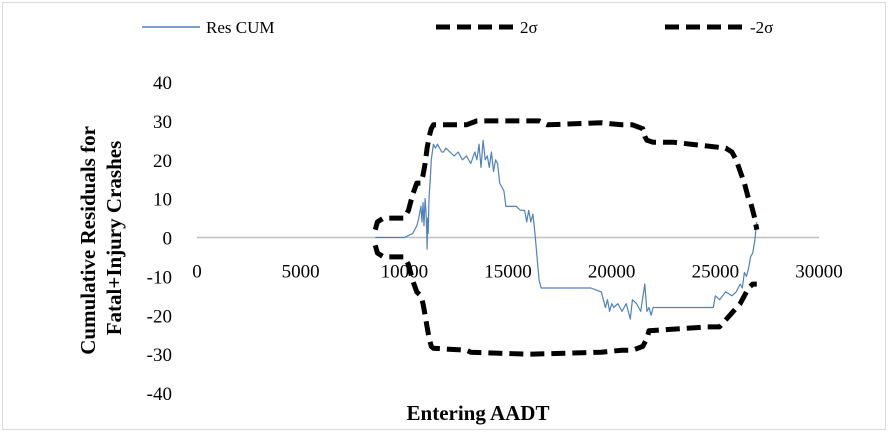 This screenshot has height=434, width=890. Describe the element at coordinates (819, 272) in the screenshot. I see `x-tick-label: 30000` at that location.